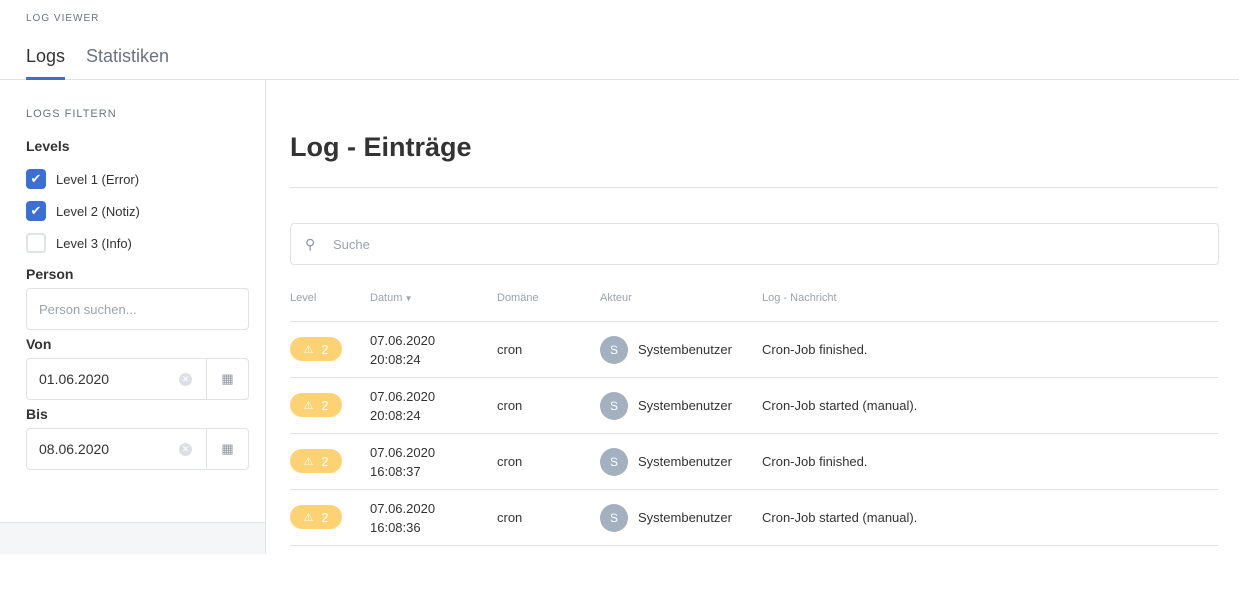 This screenshot has width=1239, height=601. I want to click on divider, so click(754, 187).